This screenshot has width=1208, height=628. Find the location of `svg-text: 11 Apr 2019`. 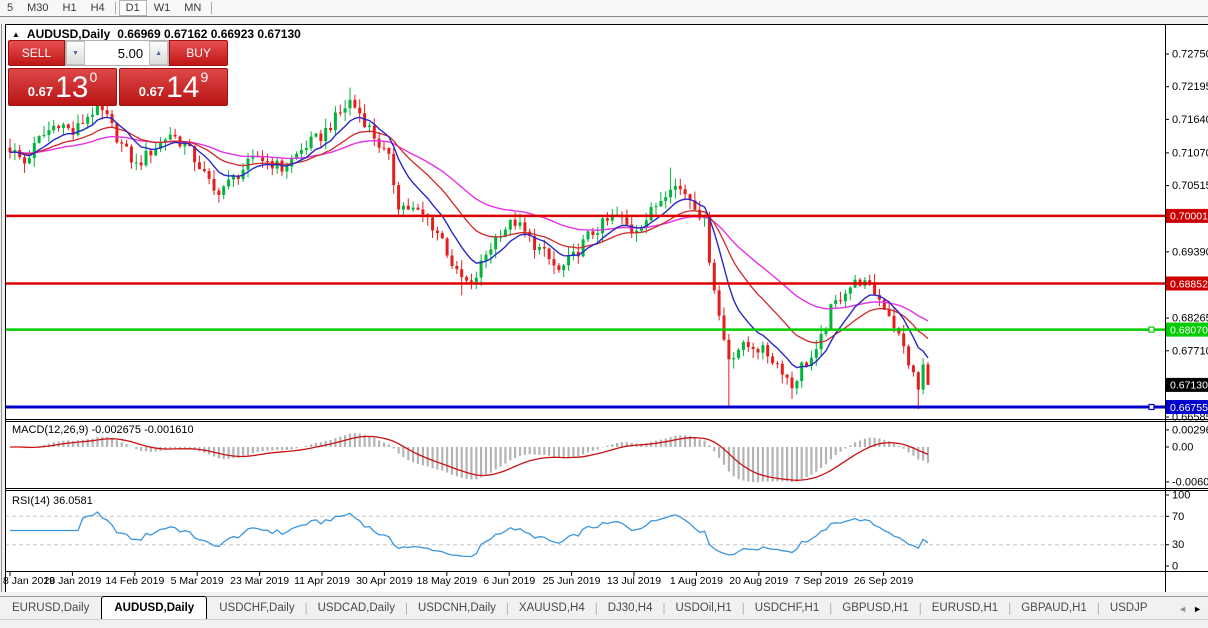

svg-text: 11 Apr 2019 is located at coordinates (322, 581).